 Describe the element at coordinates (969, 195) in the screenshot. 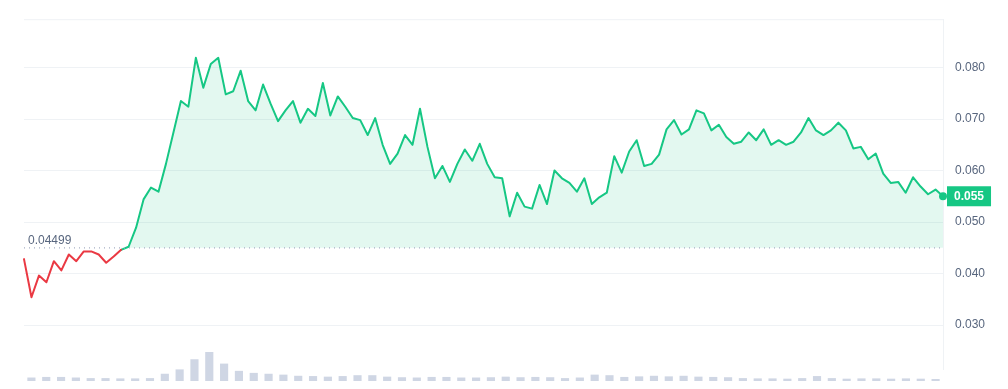

I see `text: 0.055` at that location.